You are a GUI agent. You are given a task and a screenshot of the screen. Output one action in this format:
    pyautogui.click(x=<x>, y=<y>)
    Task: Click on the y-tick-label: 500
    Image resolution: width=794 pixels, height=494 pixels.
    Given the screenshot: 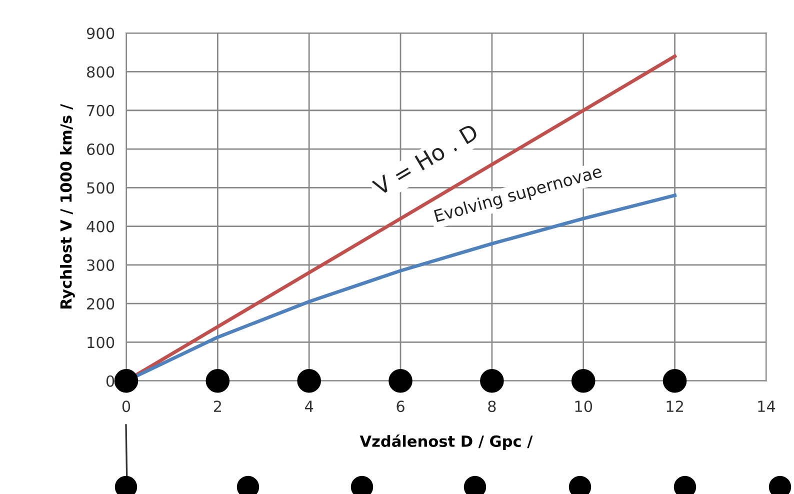 What is the action you would take?
    pyautogui.click(x=100, y=188)
    